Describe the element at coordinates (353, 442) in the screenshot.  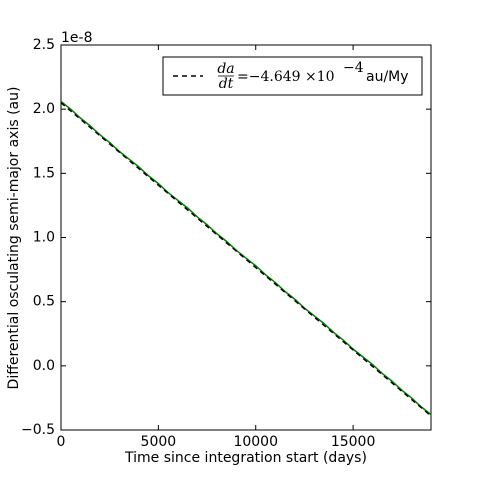
I see `x-tick-label: 15000` at that location.